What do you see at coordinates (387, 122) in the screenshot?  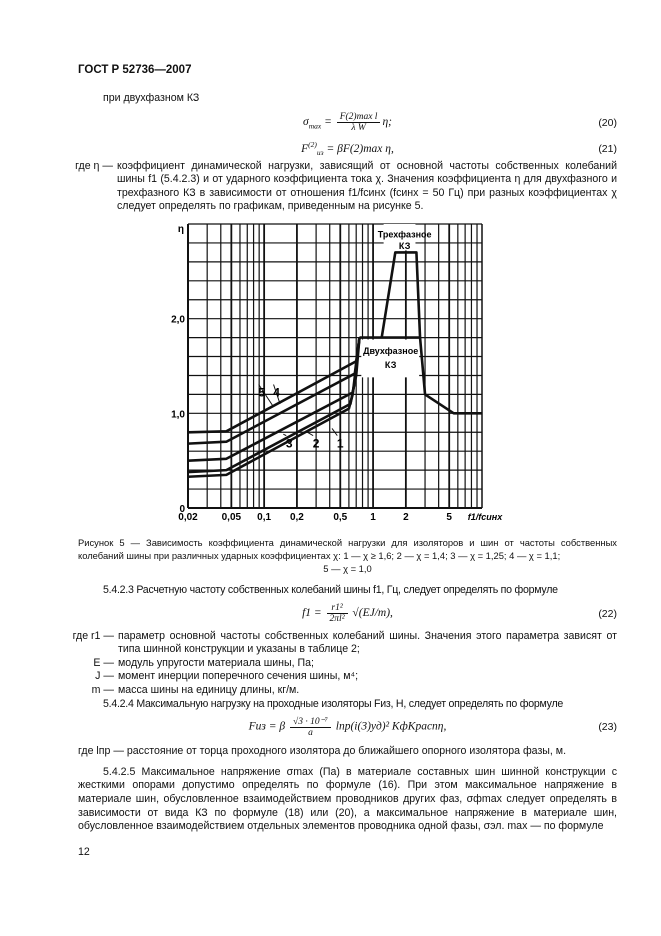 I see `eq20-tail: η;` at bounding box center [387, 122].